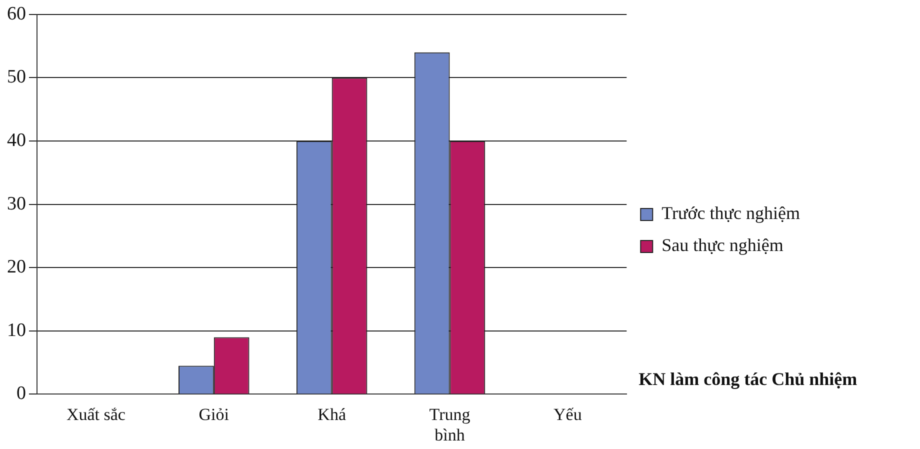  What do you see at coordinates (96, 414) in the screenshot?
I see `x-tick-label: Xuất sắc` at bounding box center [96, 414].